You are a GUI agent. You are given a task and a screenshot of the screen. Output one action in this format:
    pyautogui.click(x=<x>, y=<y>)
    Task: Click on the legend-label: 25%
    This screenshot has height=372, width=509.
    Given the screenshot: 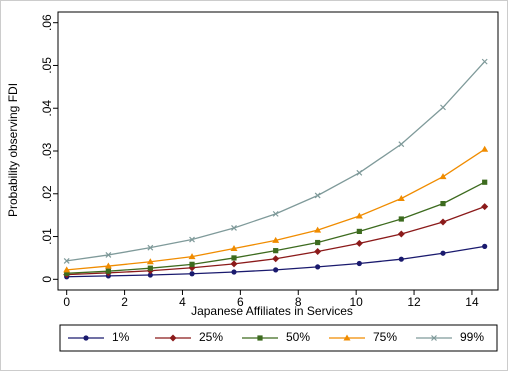 What is the action you would take?
    pyautogui.click(x=211, y=337)
    